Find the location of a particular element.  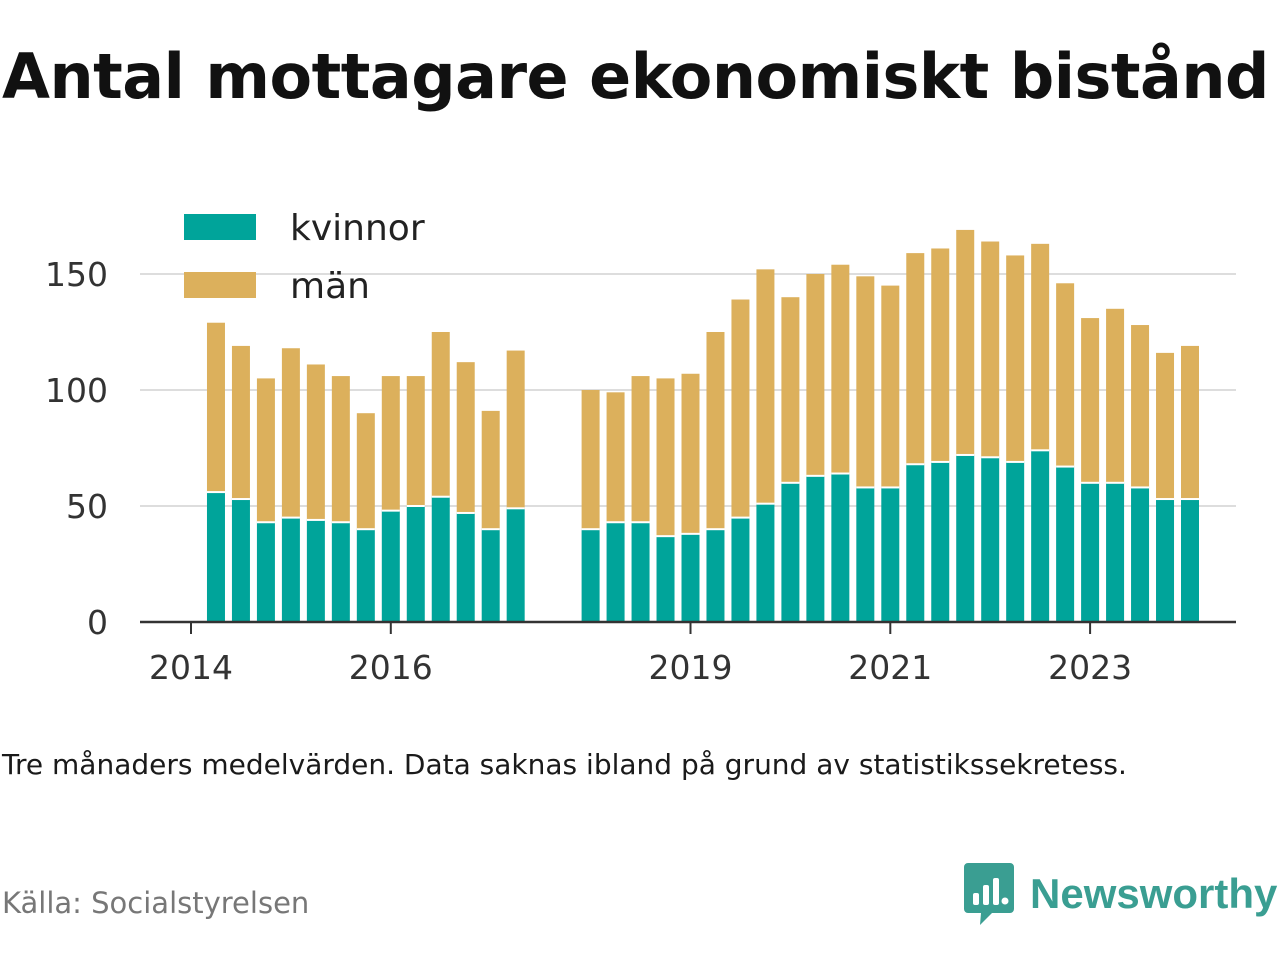

legend-label-kvinnor: kvinnor is located at coordinates (357, 228).